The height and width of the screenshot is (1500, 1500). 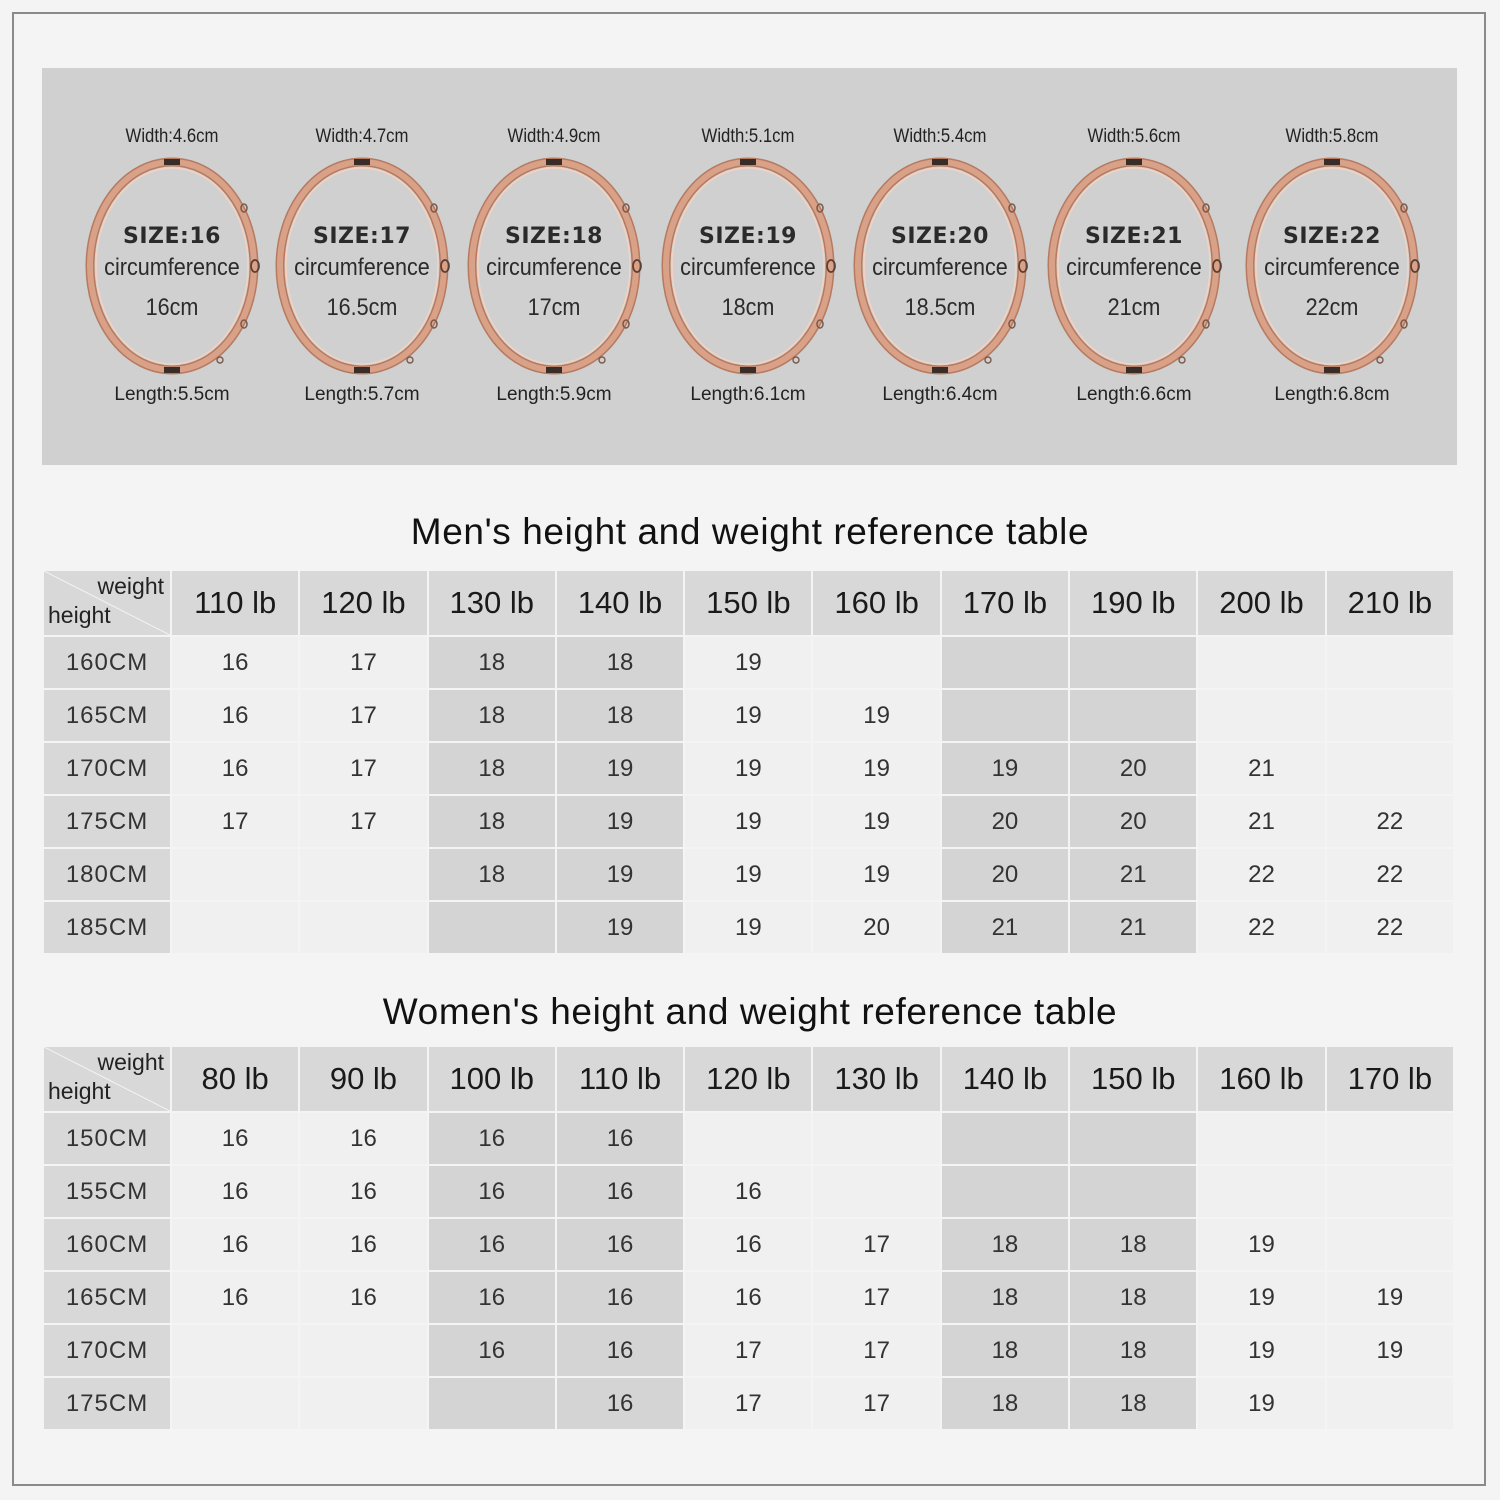 I want to click on bangle-size-label: SIZE:18, so click(x=554, y=236).